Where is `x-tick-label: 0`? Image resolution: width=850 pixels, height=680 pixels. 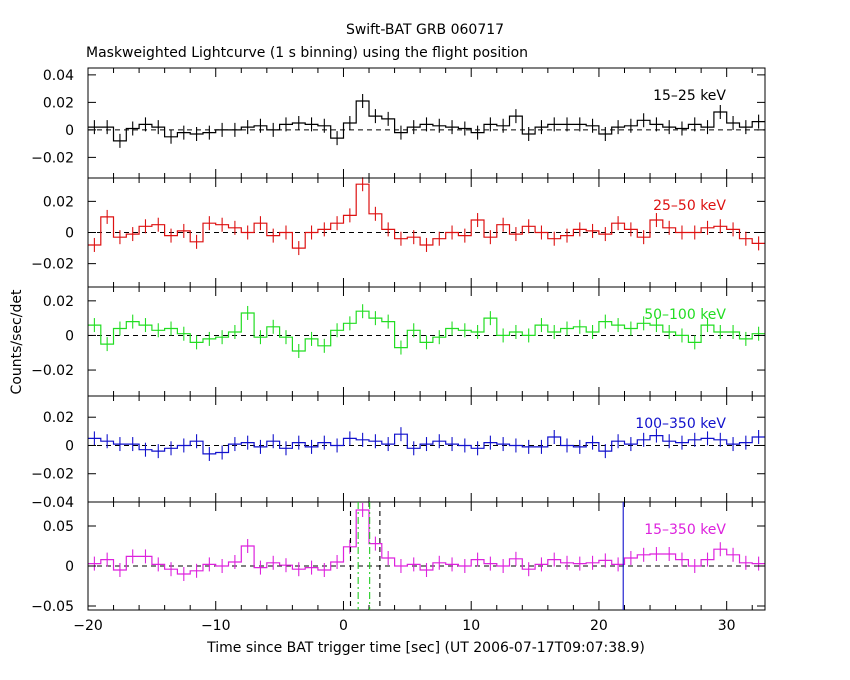
x-tick-label: 0 is located at coordinates (343, 626).